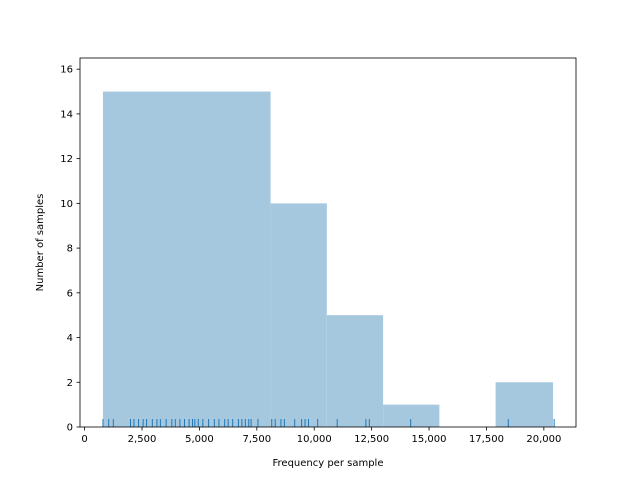 The image size is (640, 480). I want to click on x-tick-label: 15,000, so click(429, 439).